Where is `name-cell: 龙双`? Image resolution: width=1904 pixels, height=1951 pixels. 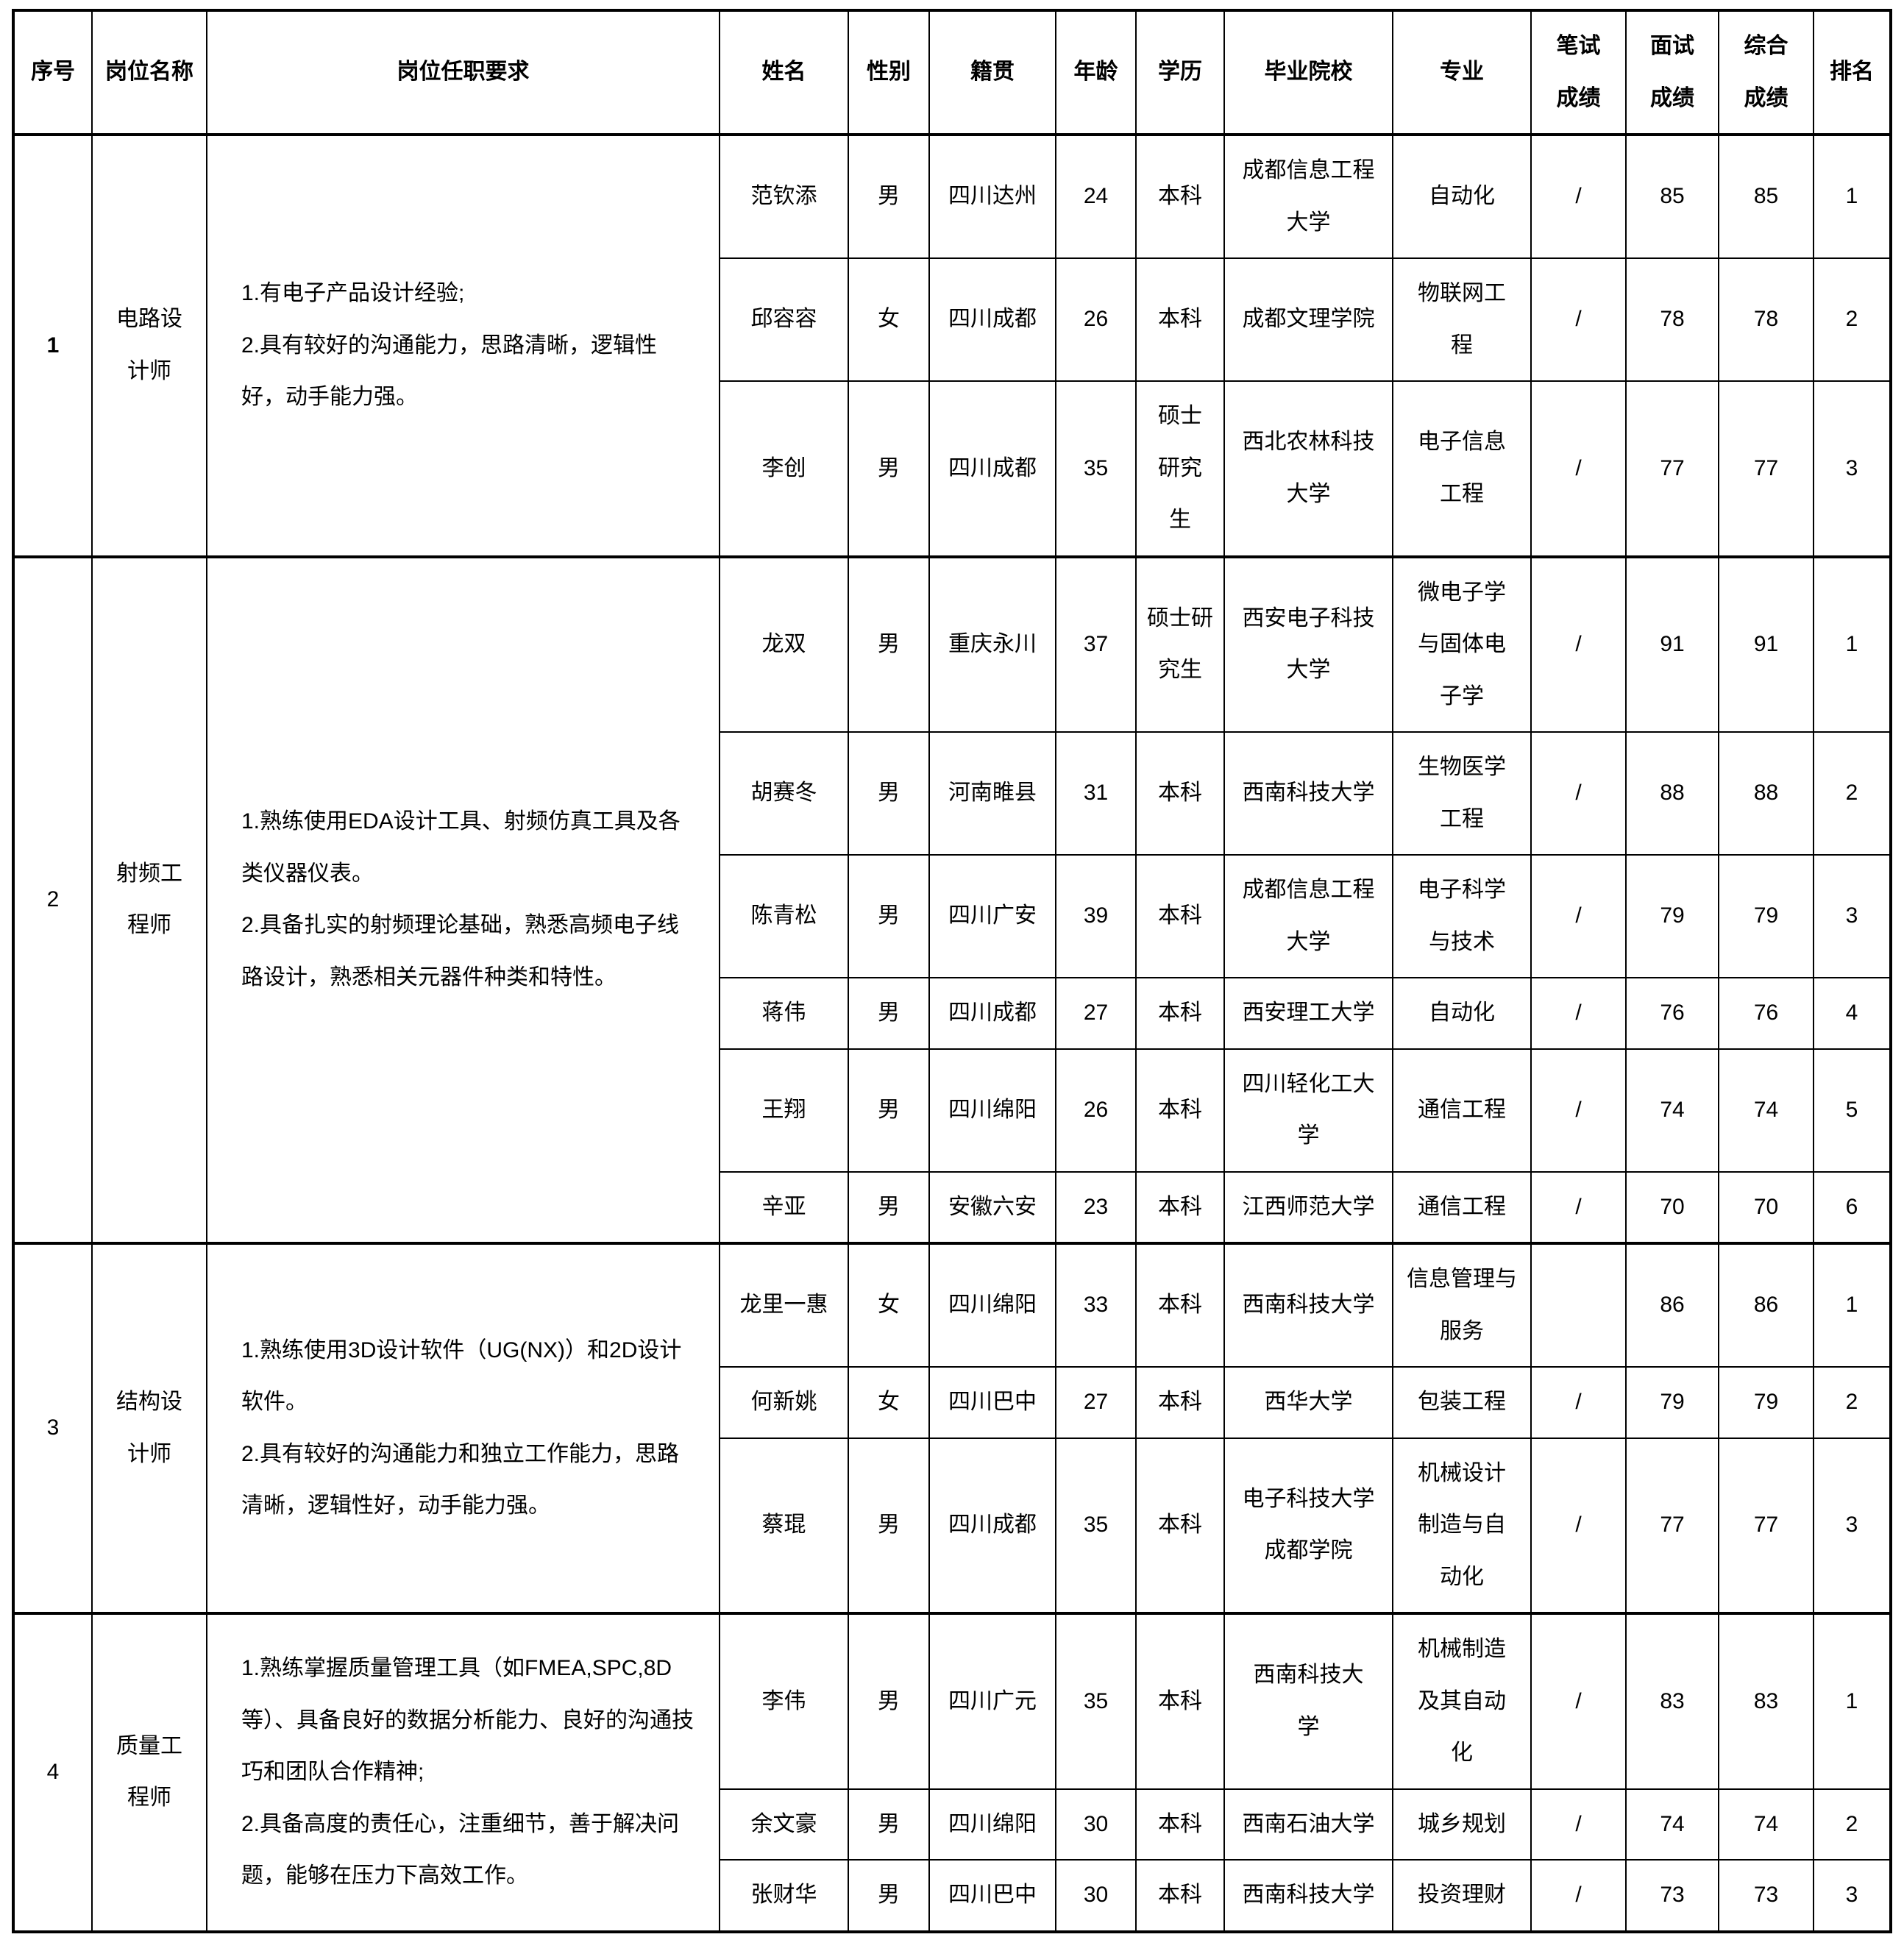
name-cell: 龙双 is located at coordinates (784, 644).